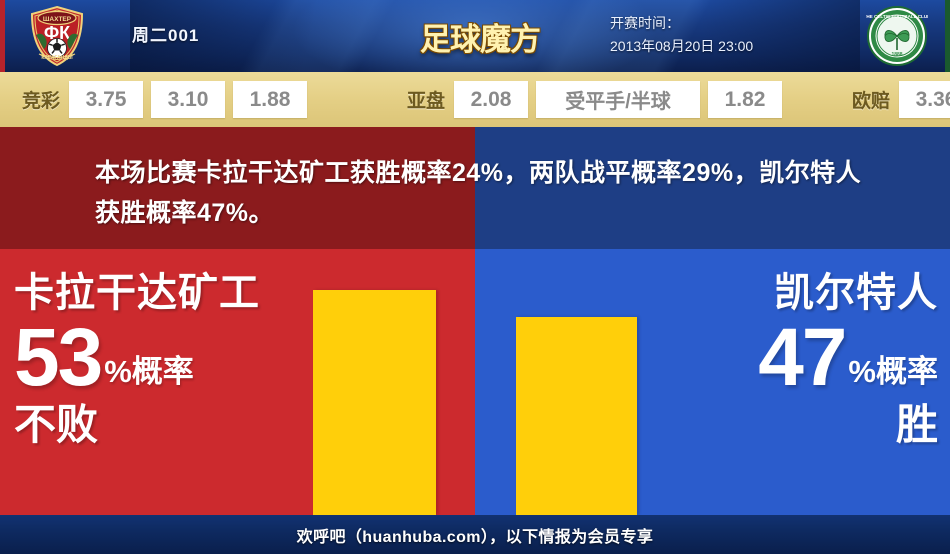 This screenshot has height=554, width=950. Describe the element at coordinates (802, 357) in the screenshot. I see `away-percent-value: 47` at that location.